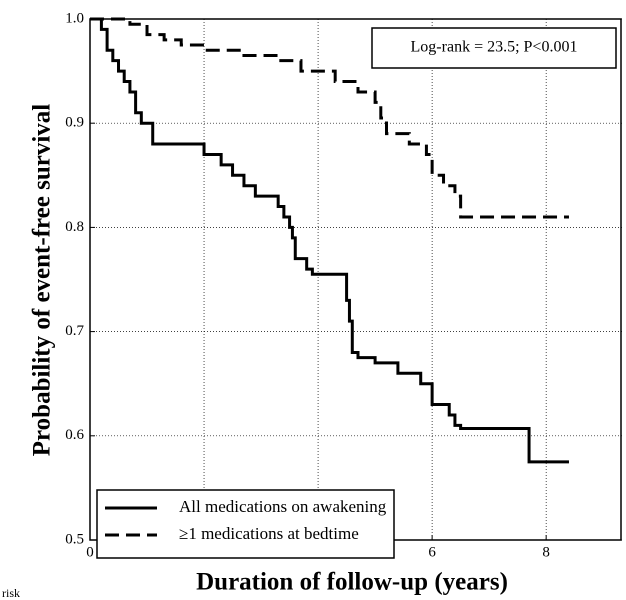 The height and width of the screenshot is (600, 626). Describe the element at coordinates (74, 227) in the screenshot. I see `y-tick-label: 0.8` at that location.